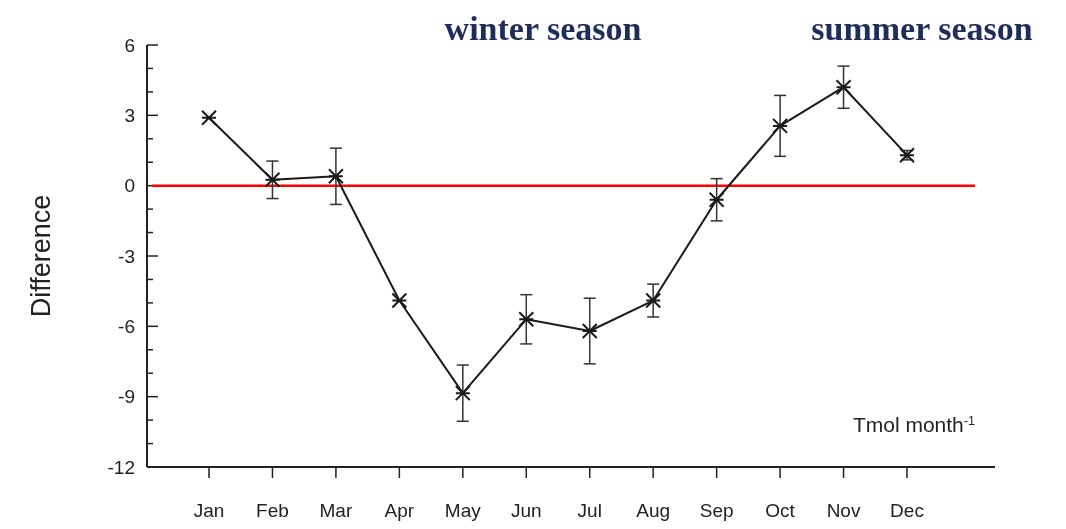 This screenshot has width=1066, height=529. I want to click on y-tick-label: 3, so click(129, 115).